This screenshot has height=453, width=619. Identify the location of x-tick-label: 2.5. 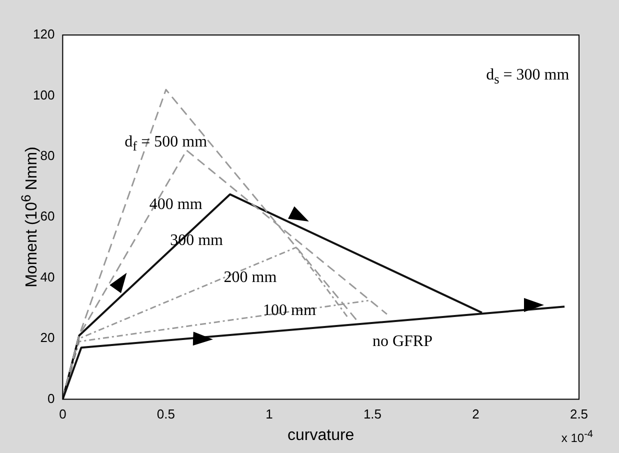
(579, 414).